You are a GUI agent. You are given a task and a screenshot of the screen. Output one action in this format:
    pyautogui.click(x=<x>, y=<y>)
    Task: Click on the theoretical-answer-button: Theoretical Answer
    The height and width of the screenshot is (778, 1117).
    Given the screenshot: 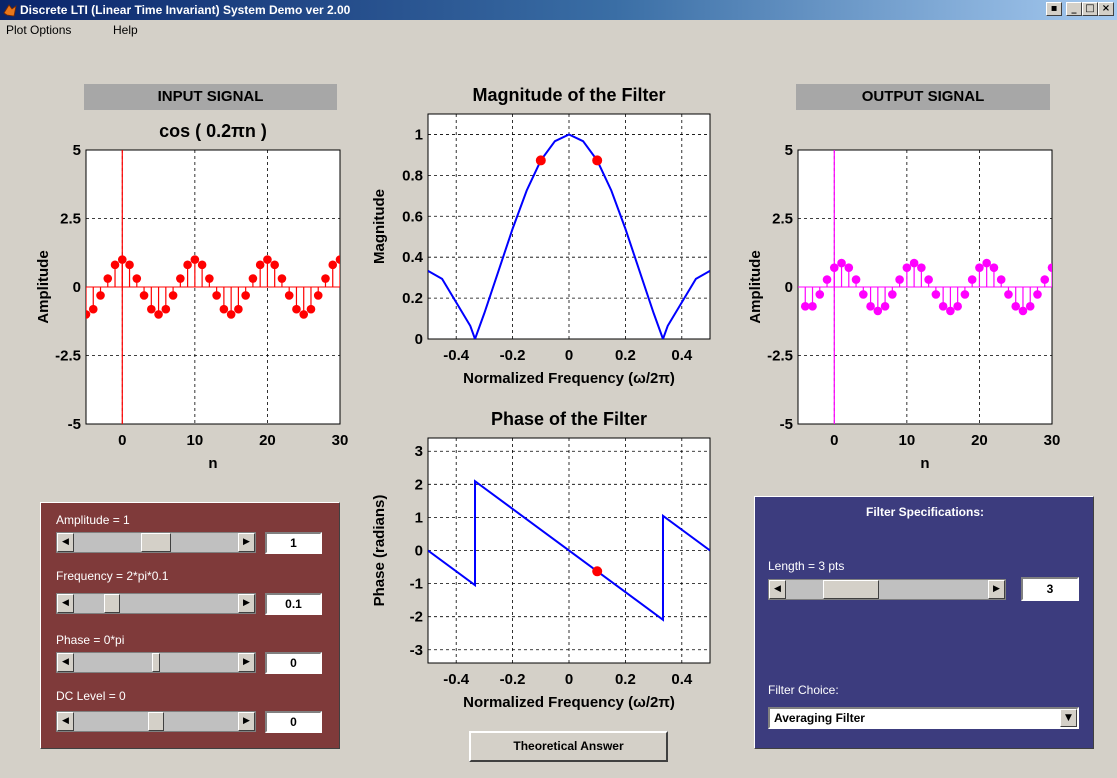 What is the action you would take?
    pyautogui.click(x=568, y=746)
    